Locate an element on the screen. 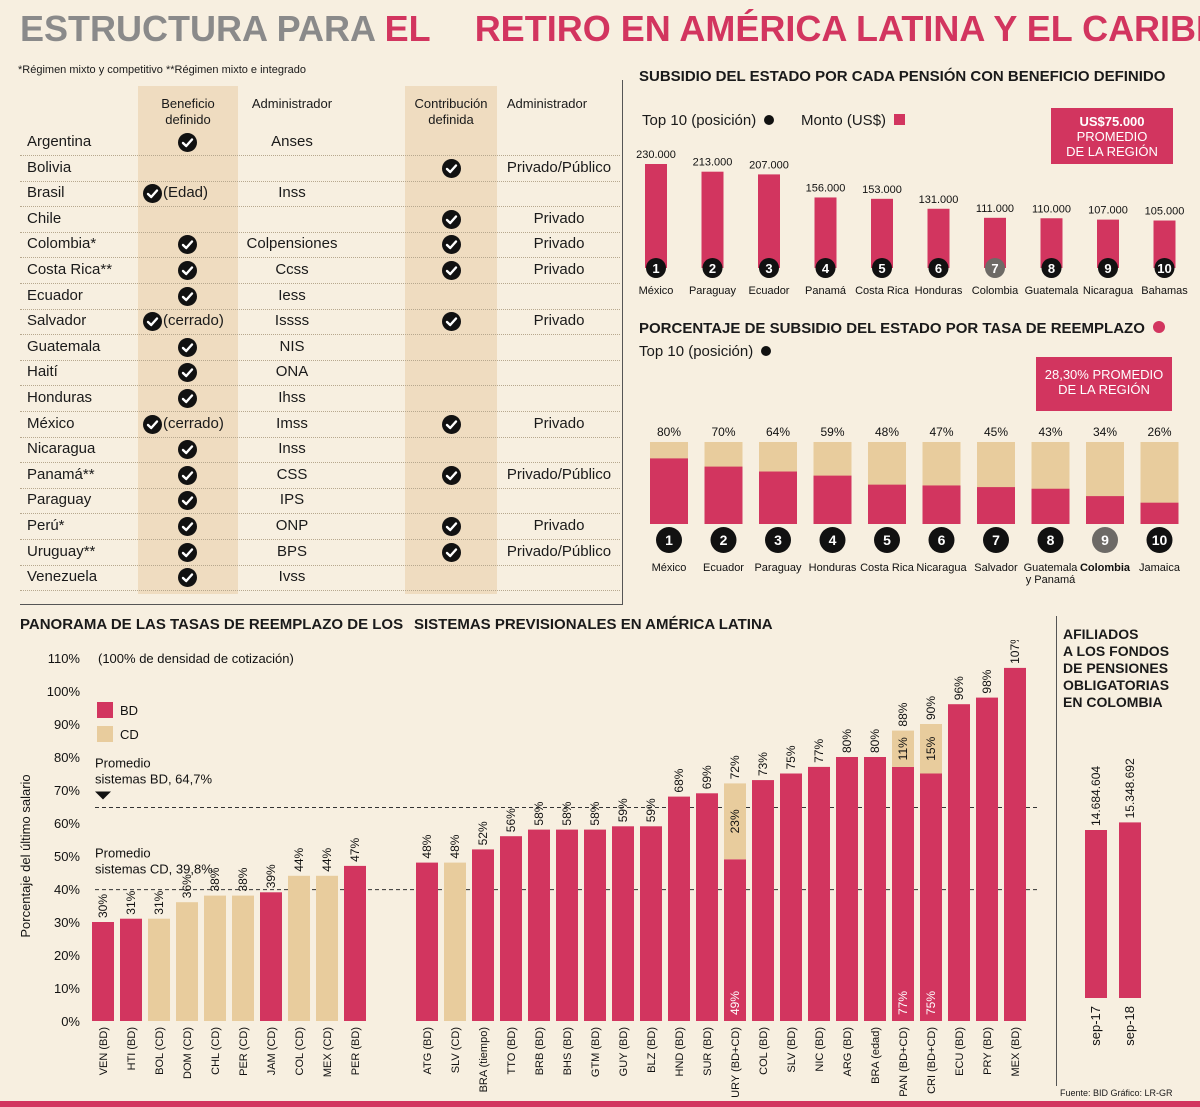 Image resolution: width=1200 pixels, height=1107 pixels. chart3-category-label: JAM (CD) is located at coordinates (272, 1051).